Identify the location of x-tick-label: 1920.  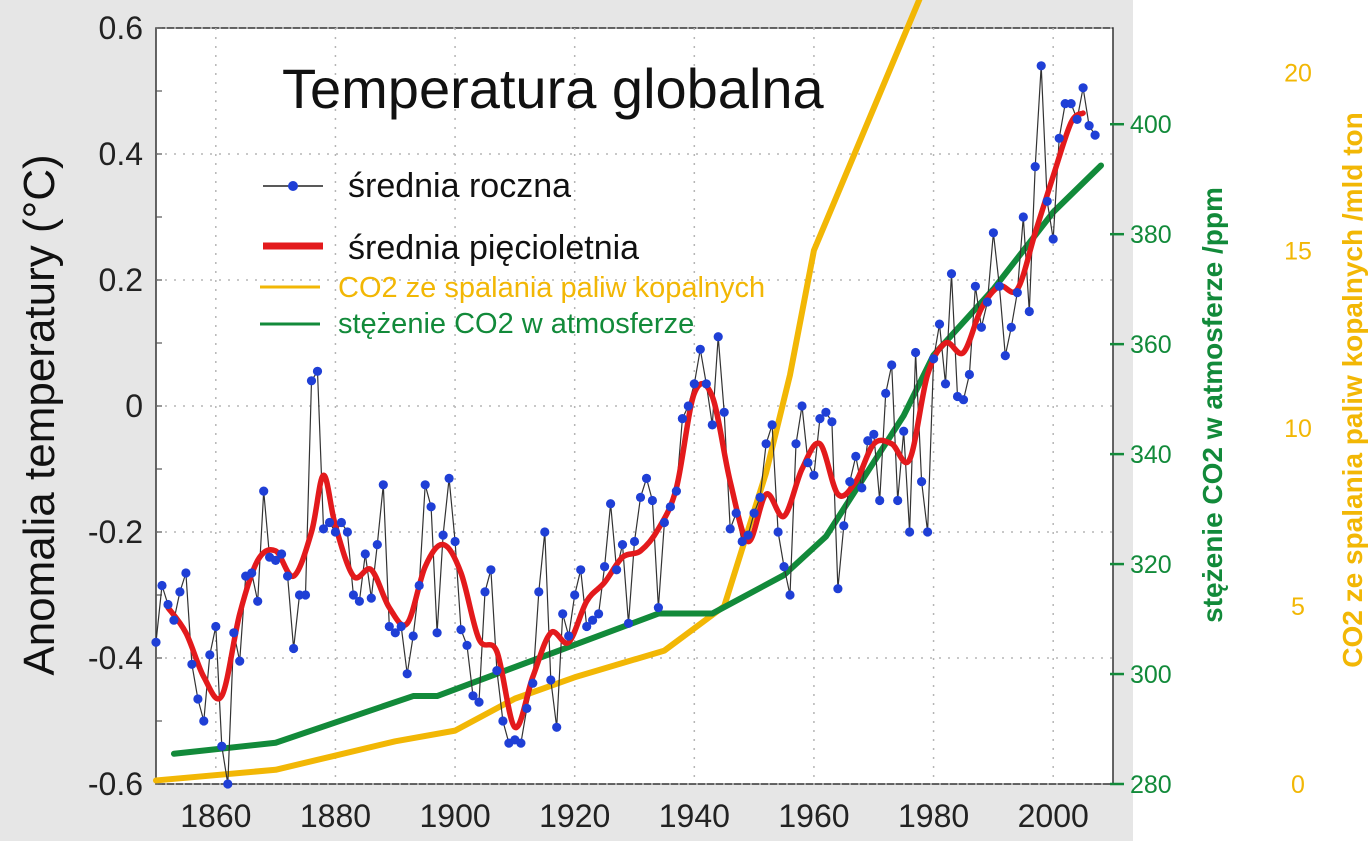
(574, 816).